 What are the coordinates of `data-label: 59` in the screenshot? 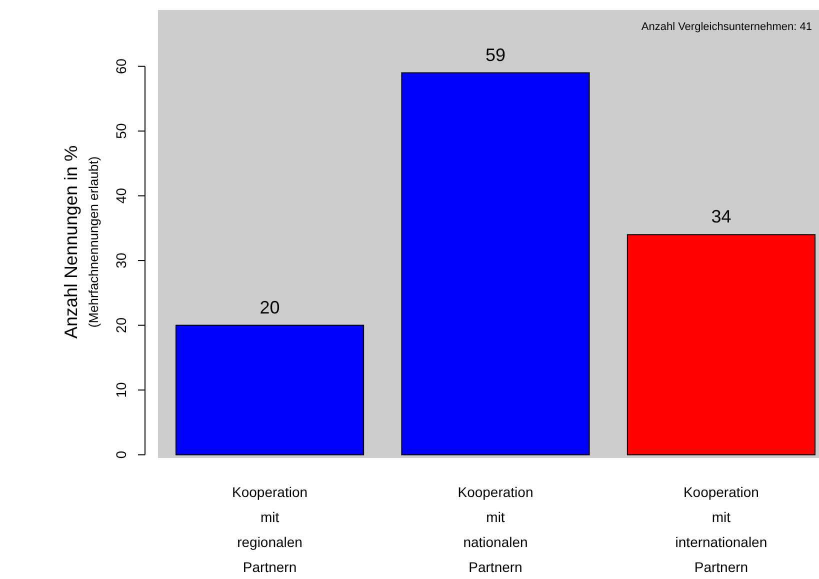 It's located at (495, 54).